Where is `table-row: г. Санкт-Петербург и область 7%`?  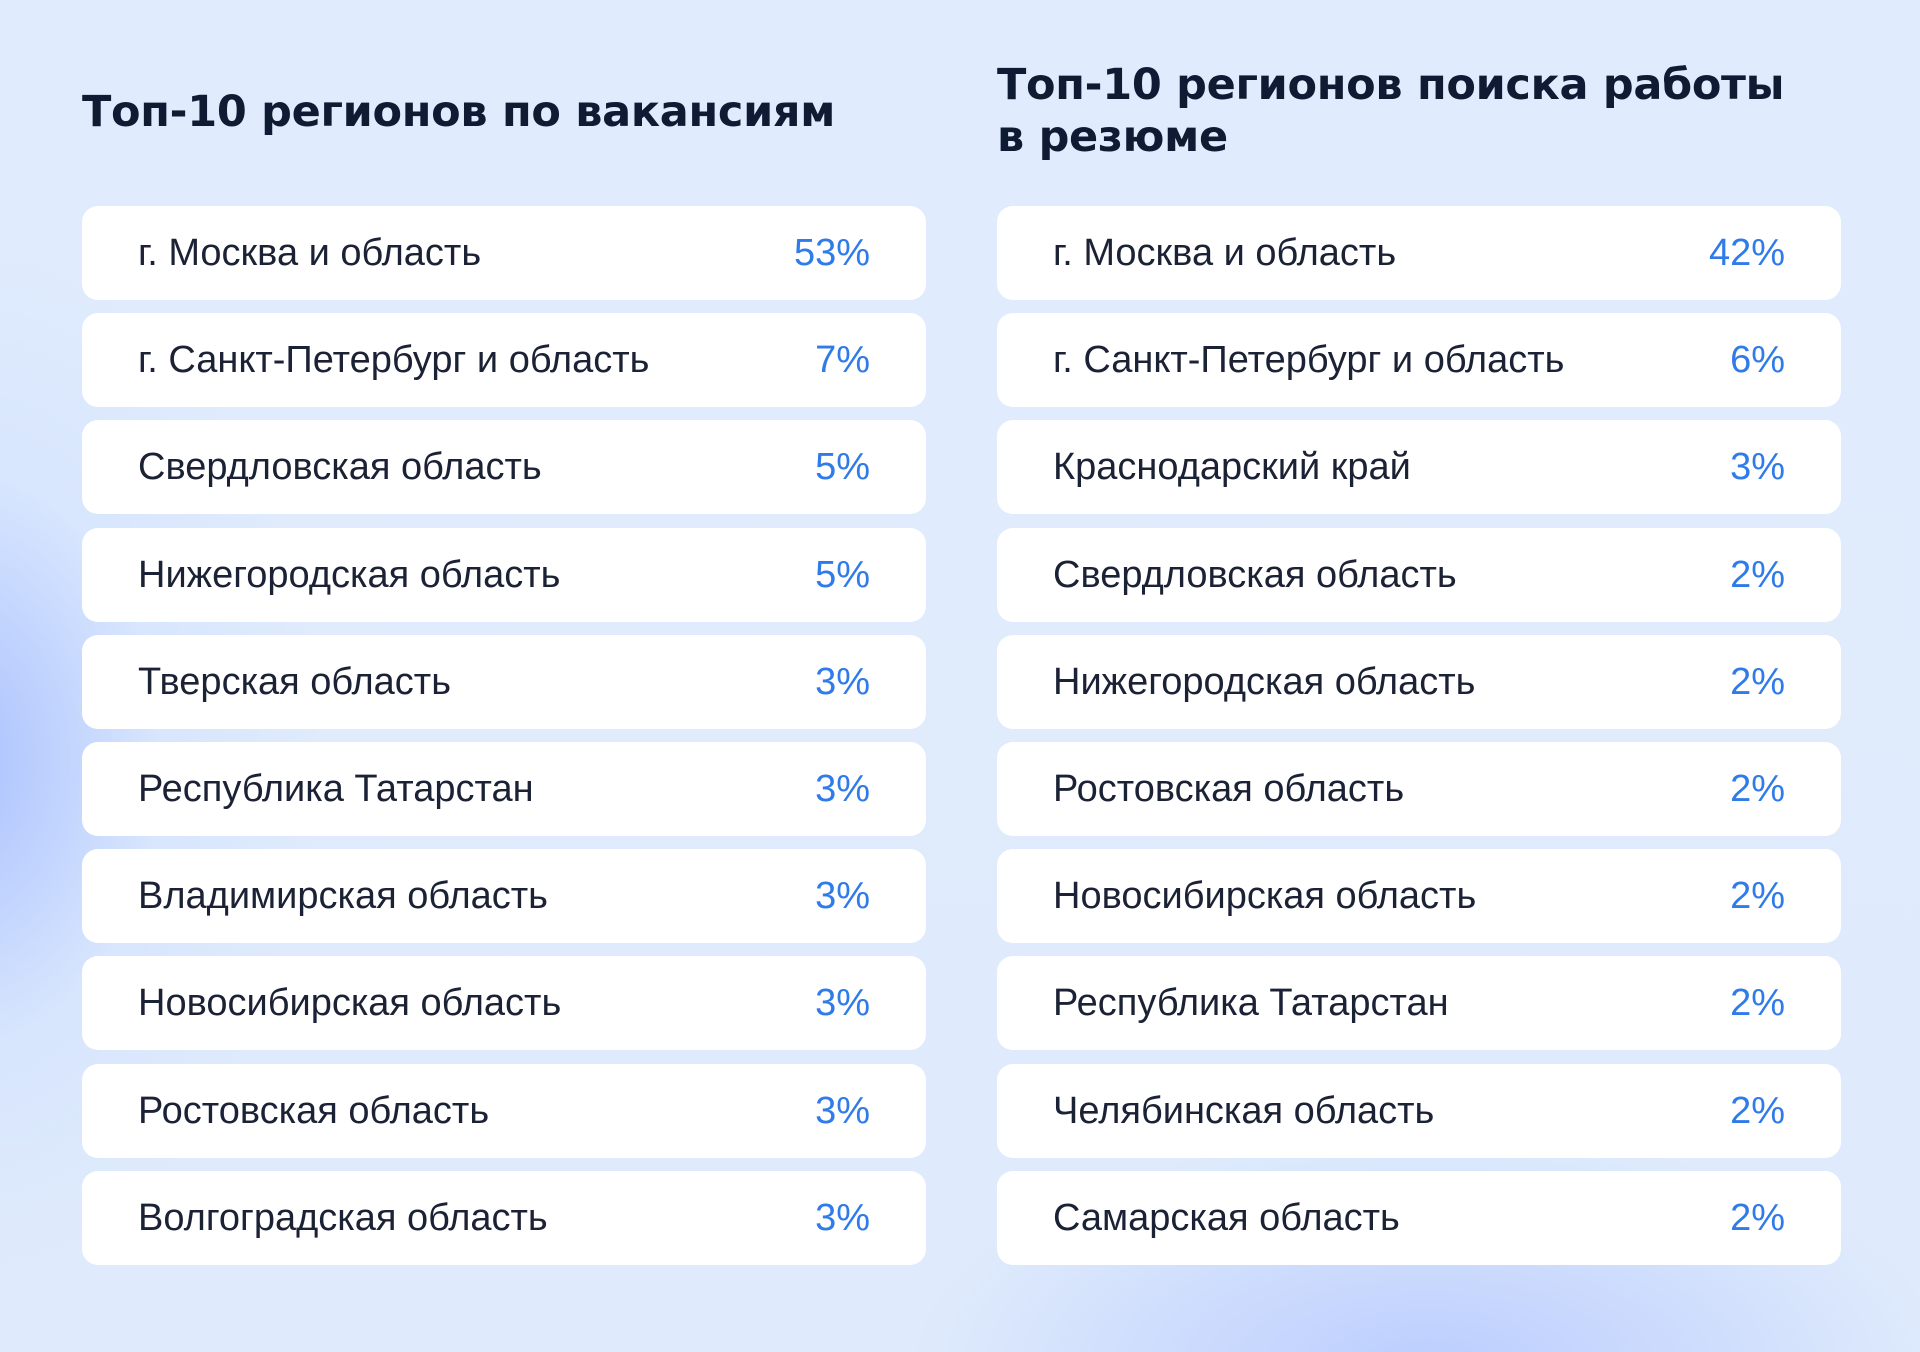
table-row: г. Санкт-Петербург и область 7% is located at coordinates (504, 360).